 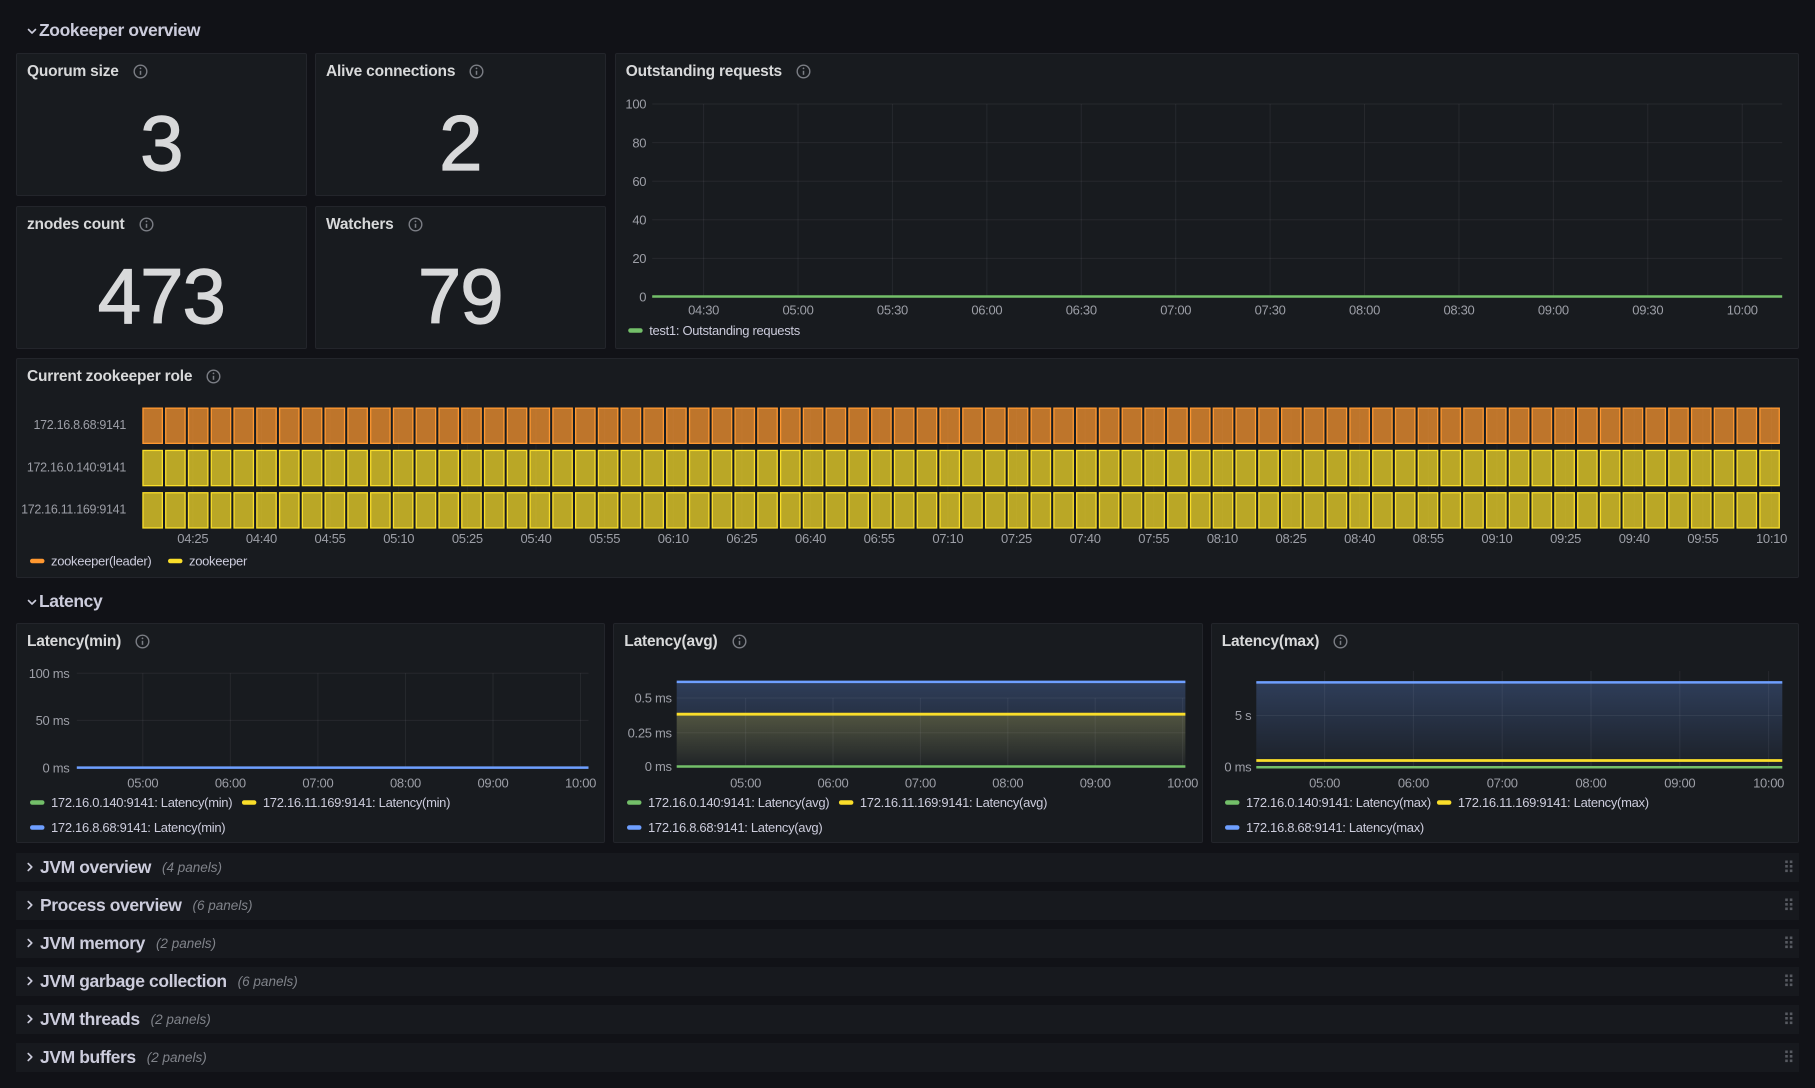 What do you see at coordinates (642, 297) in the screenshot?
I see `svg-text: 0` at bounding box center [642, 297].